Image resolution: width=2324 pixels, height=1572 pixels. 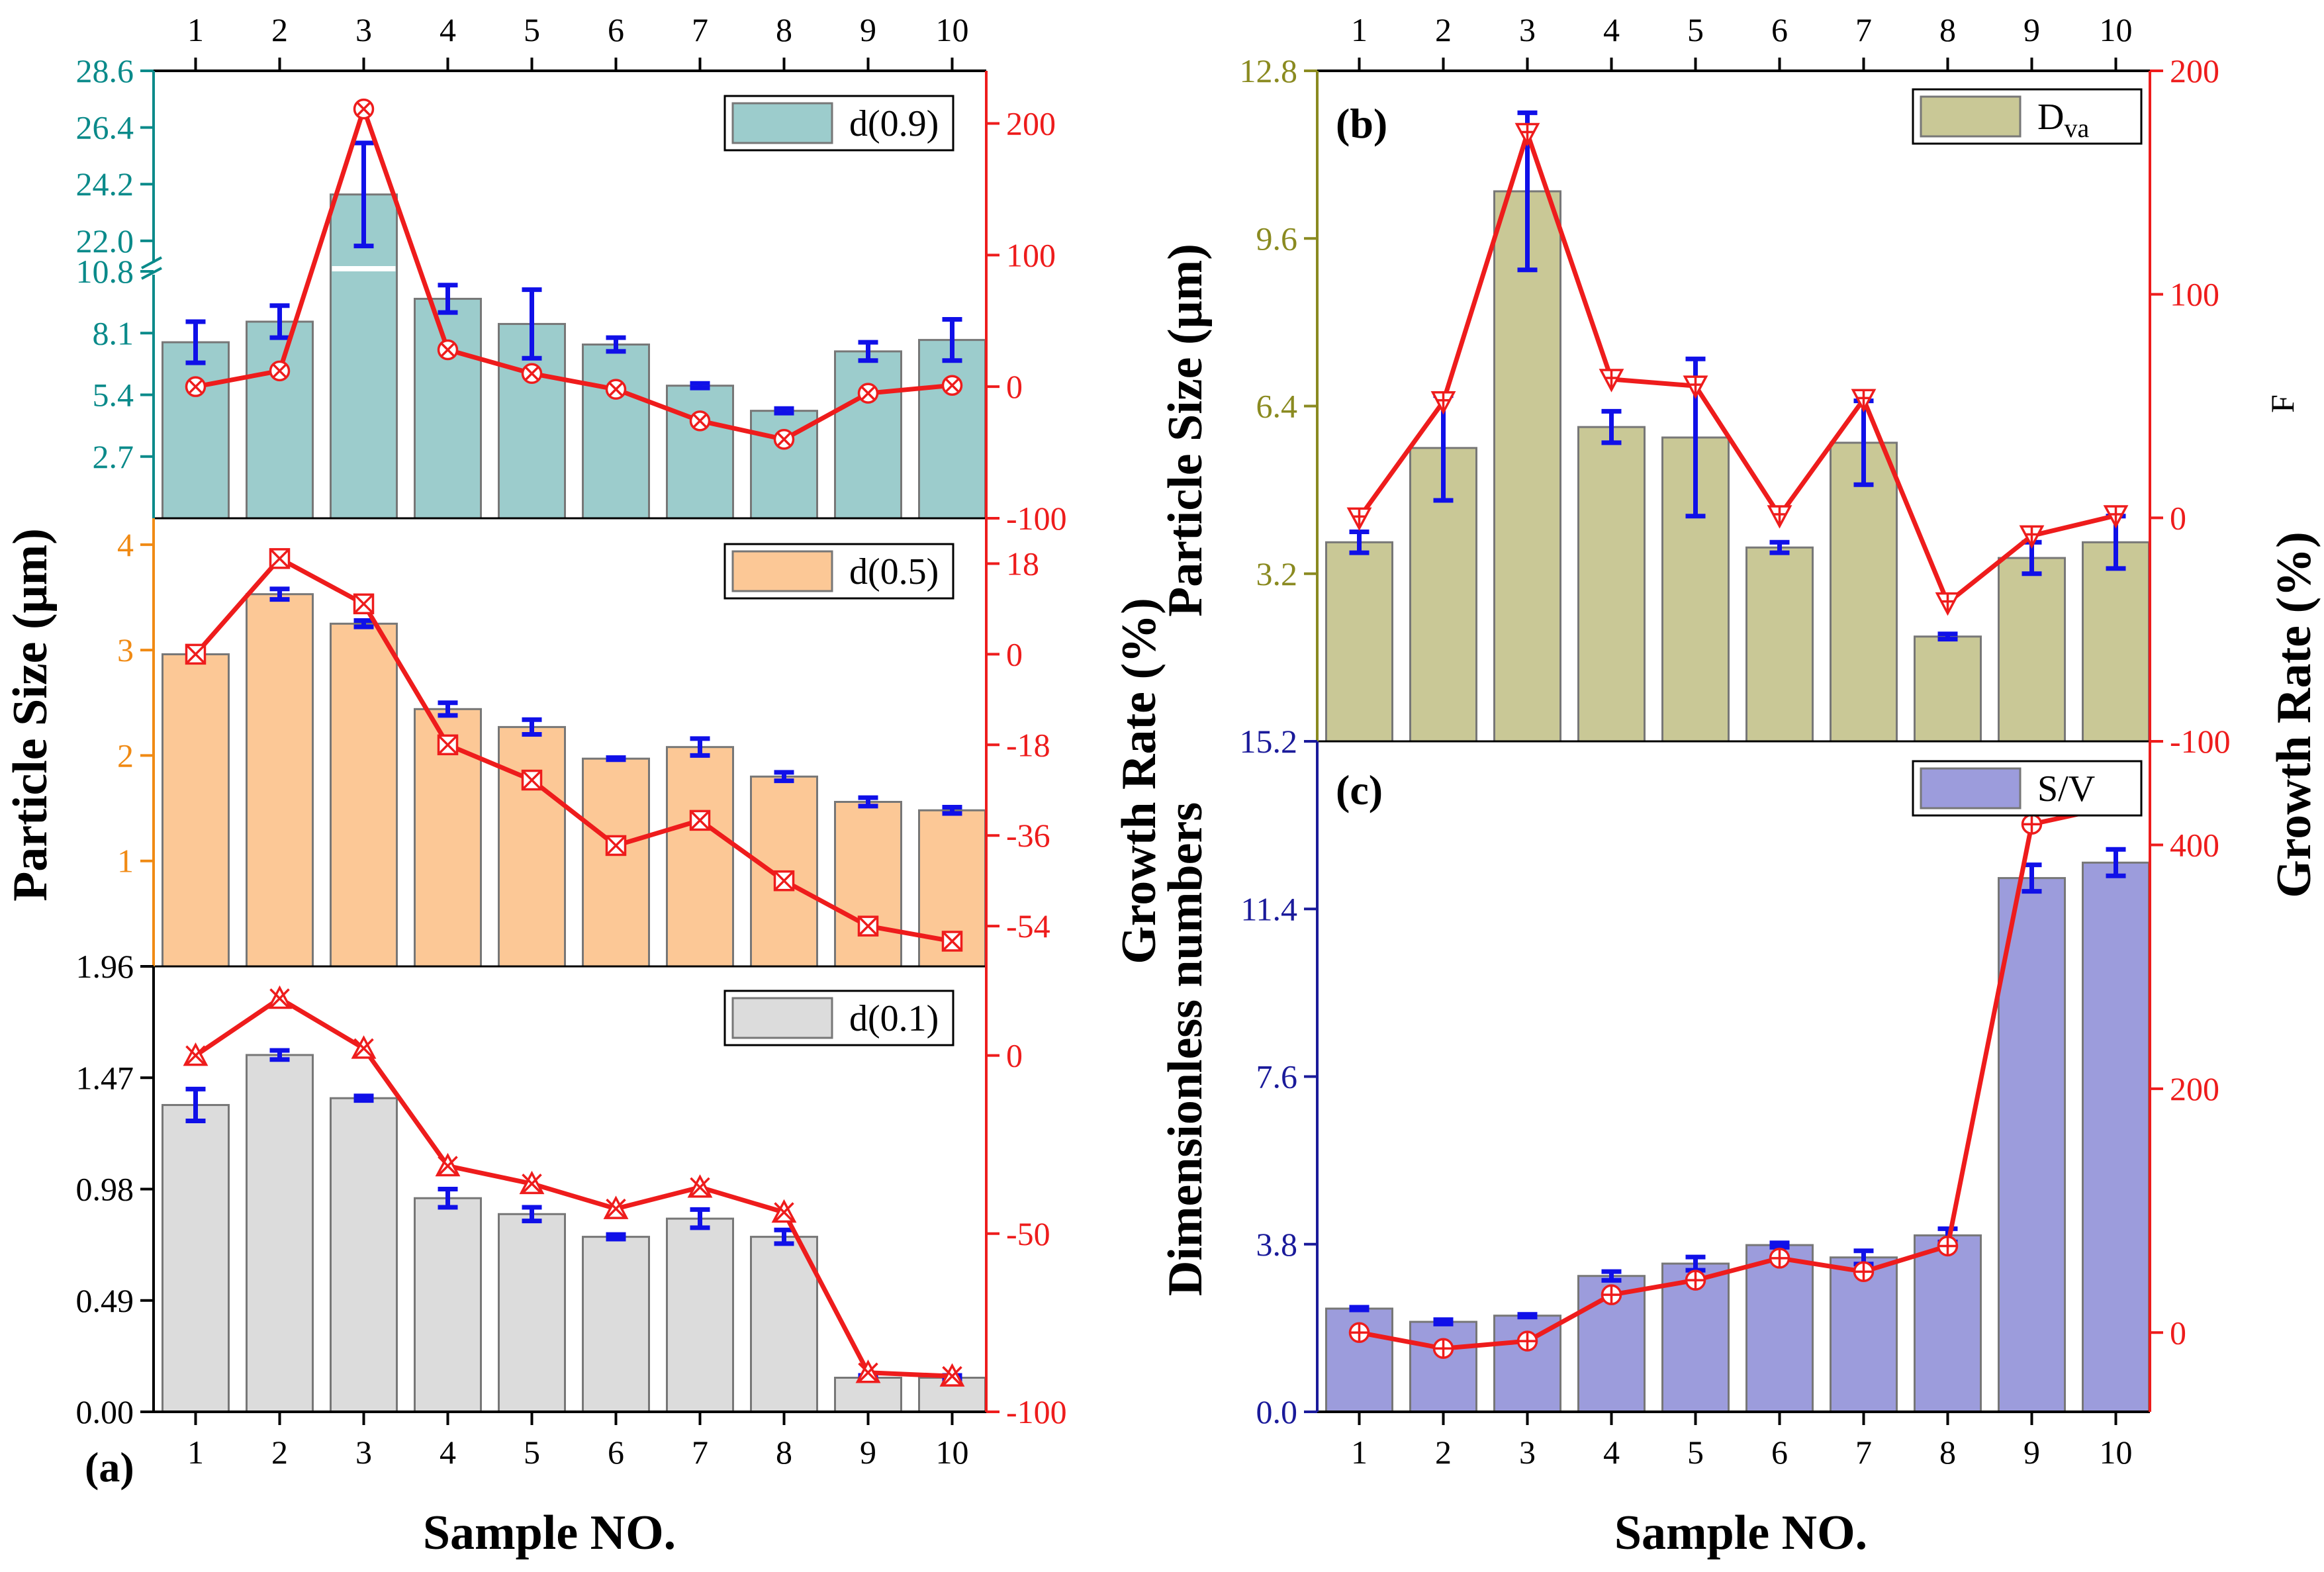 I want to click on right-xtick-label-bottom-7: 7, so click(x=1863, y=1452).